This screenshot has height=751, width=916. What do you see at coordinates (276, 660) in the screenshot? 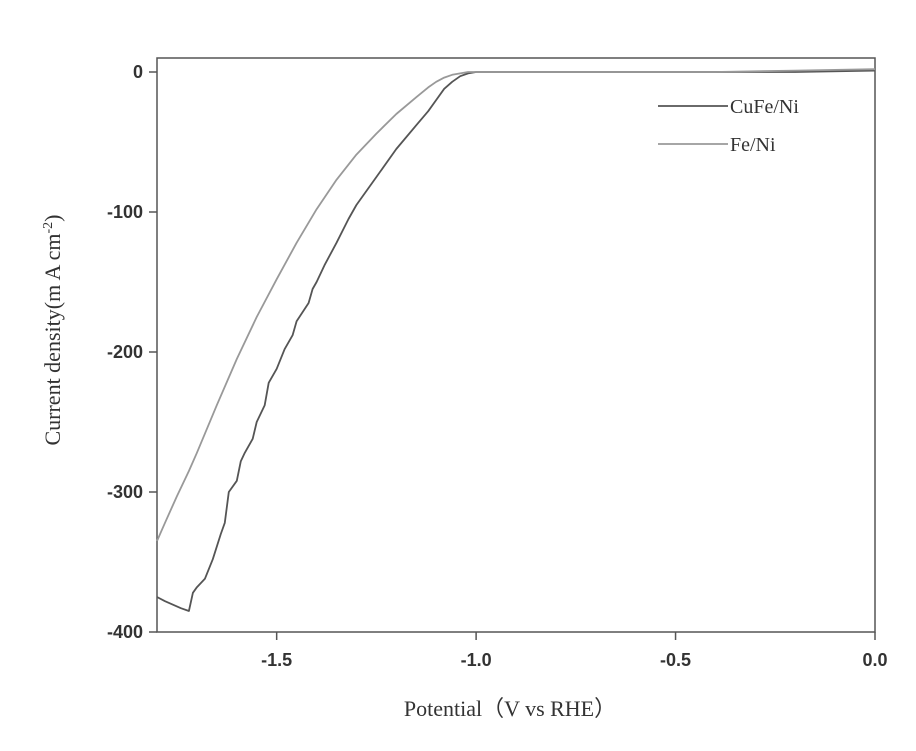
I see `x-tick-label: -1.5` at bounding box center [276, 660].